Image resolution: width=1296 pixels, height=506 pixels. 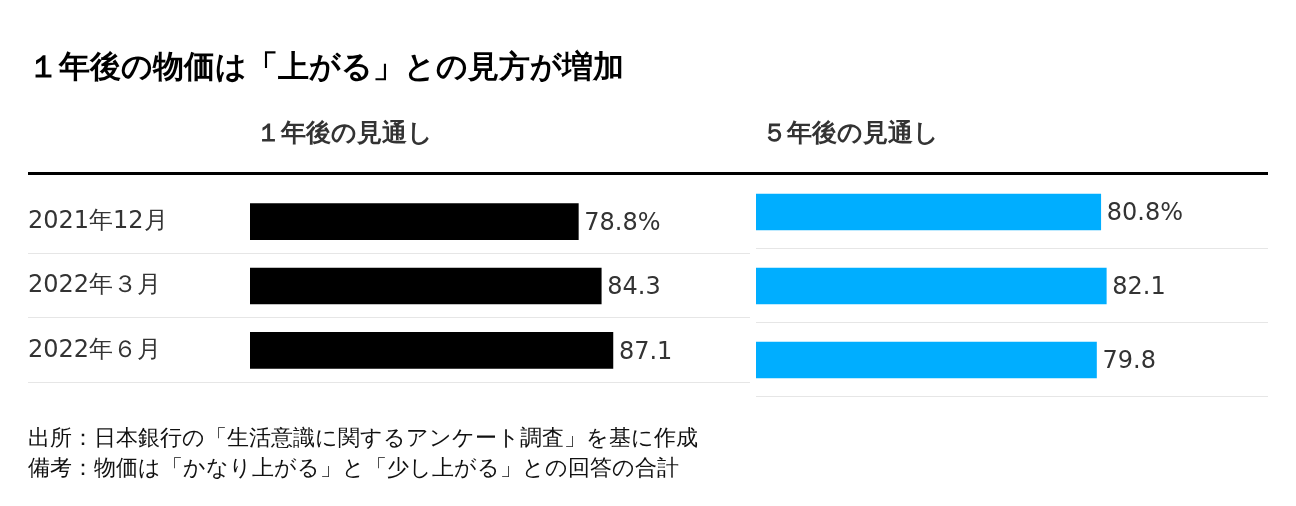 I want to click on data-label: 79.8, so click(x=1129, y=360).